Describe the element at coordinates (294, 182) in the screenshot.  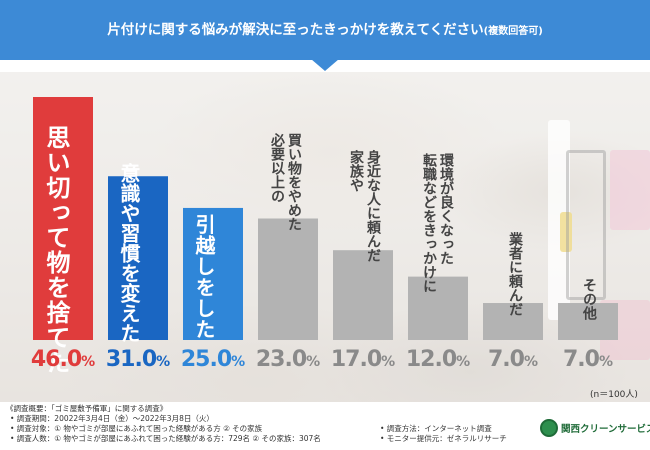
I see `bar-label-3-line2: 買い物をやめた` at that location.